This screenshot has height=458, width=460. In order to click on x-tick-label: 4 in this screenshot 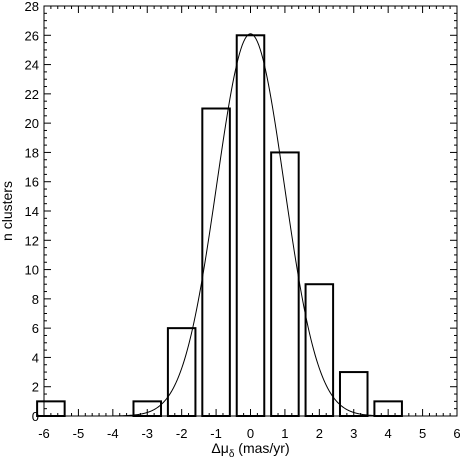, I will do `click(388, 433)`.